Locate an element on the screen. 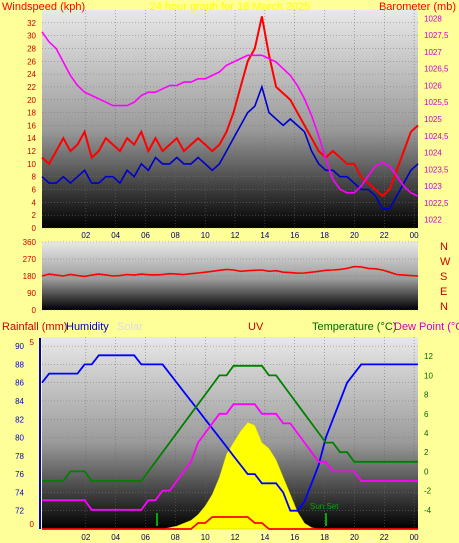 The image size is (459, 543). wind-x-tick-label: 08 is located at coordinates (175, 235).